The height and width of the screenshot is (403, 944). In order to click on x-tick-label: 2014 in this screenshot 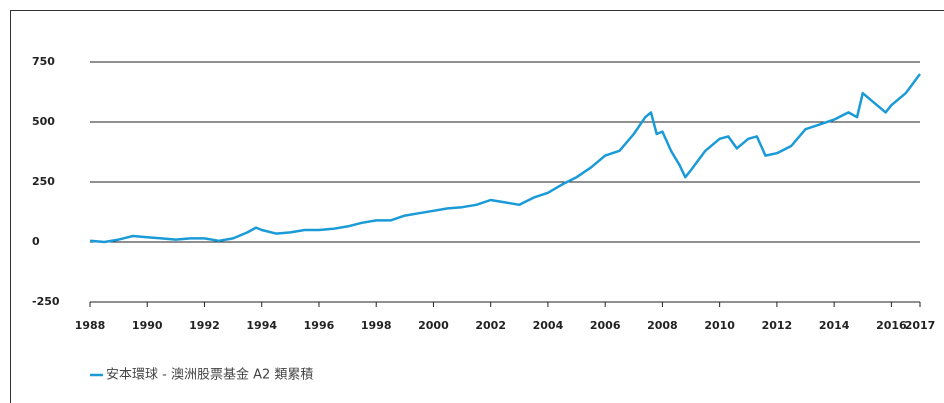, I will do `click(834, 325)`.